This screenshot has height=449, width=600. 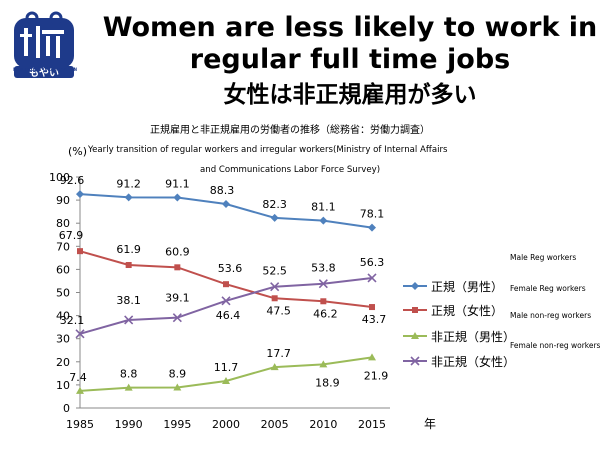 I want to click on y-tick-label: 90, so click(x=63, y=200).